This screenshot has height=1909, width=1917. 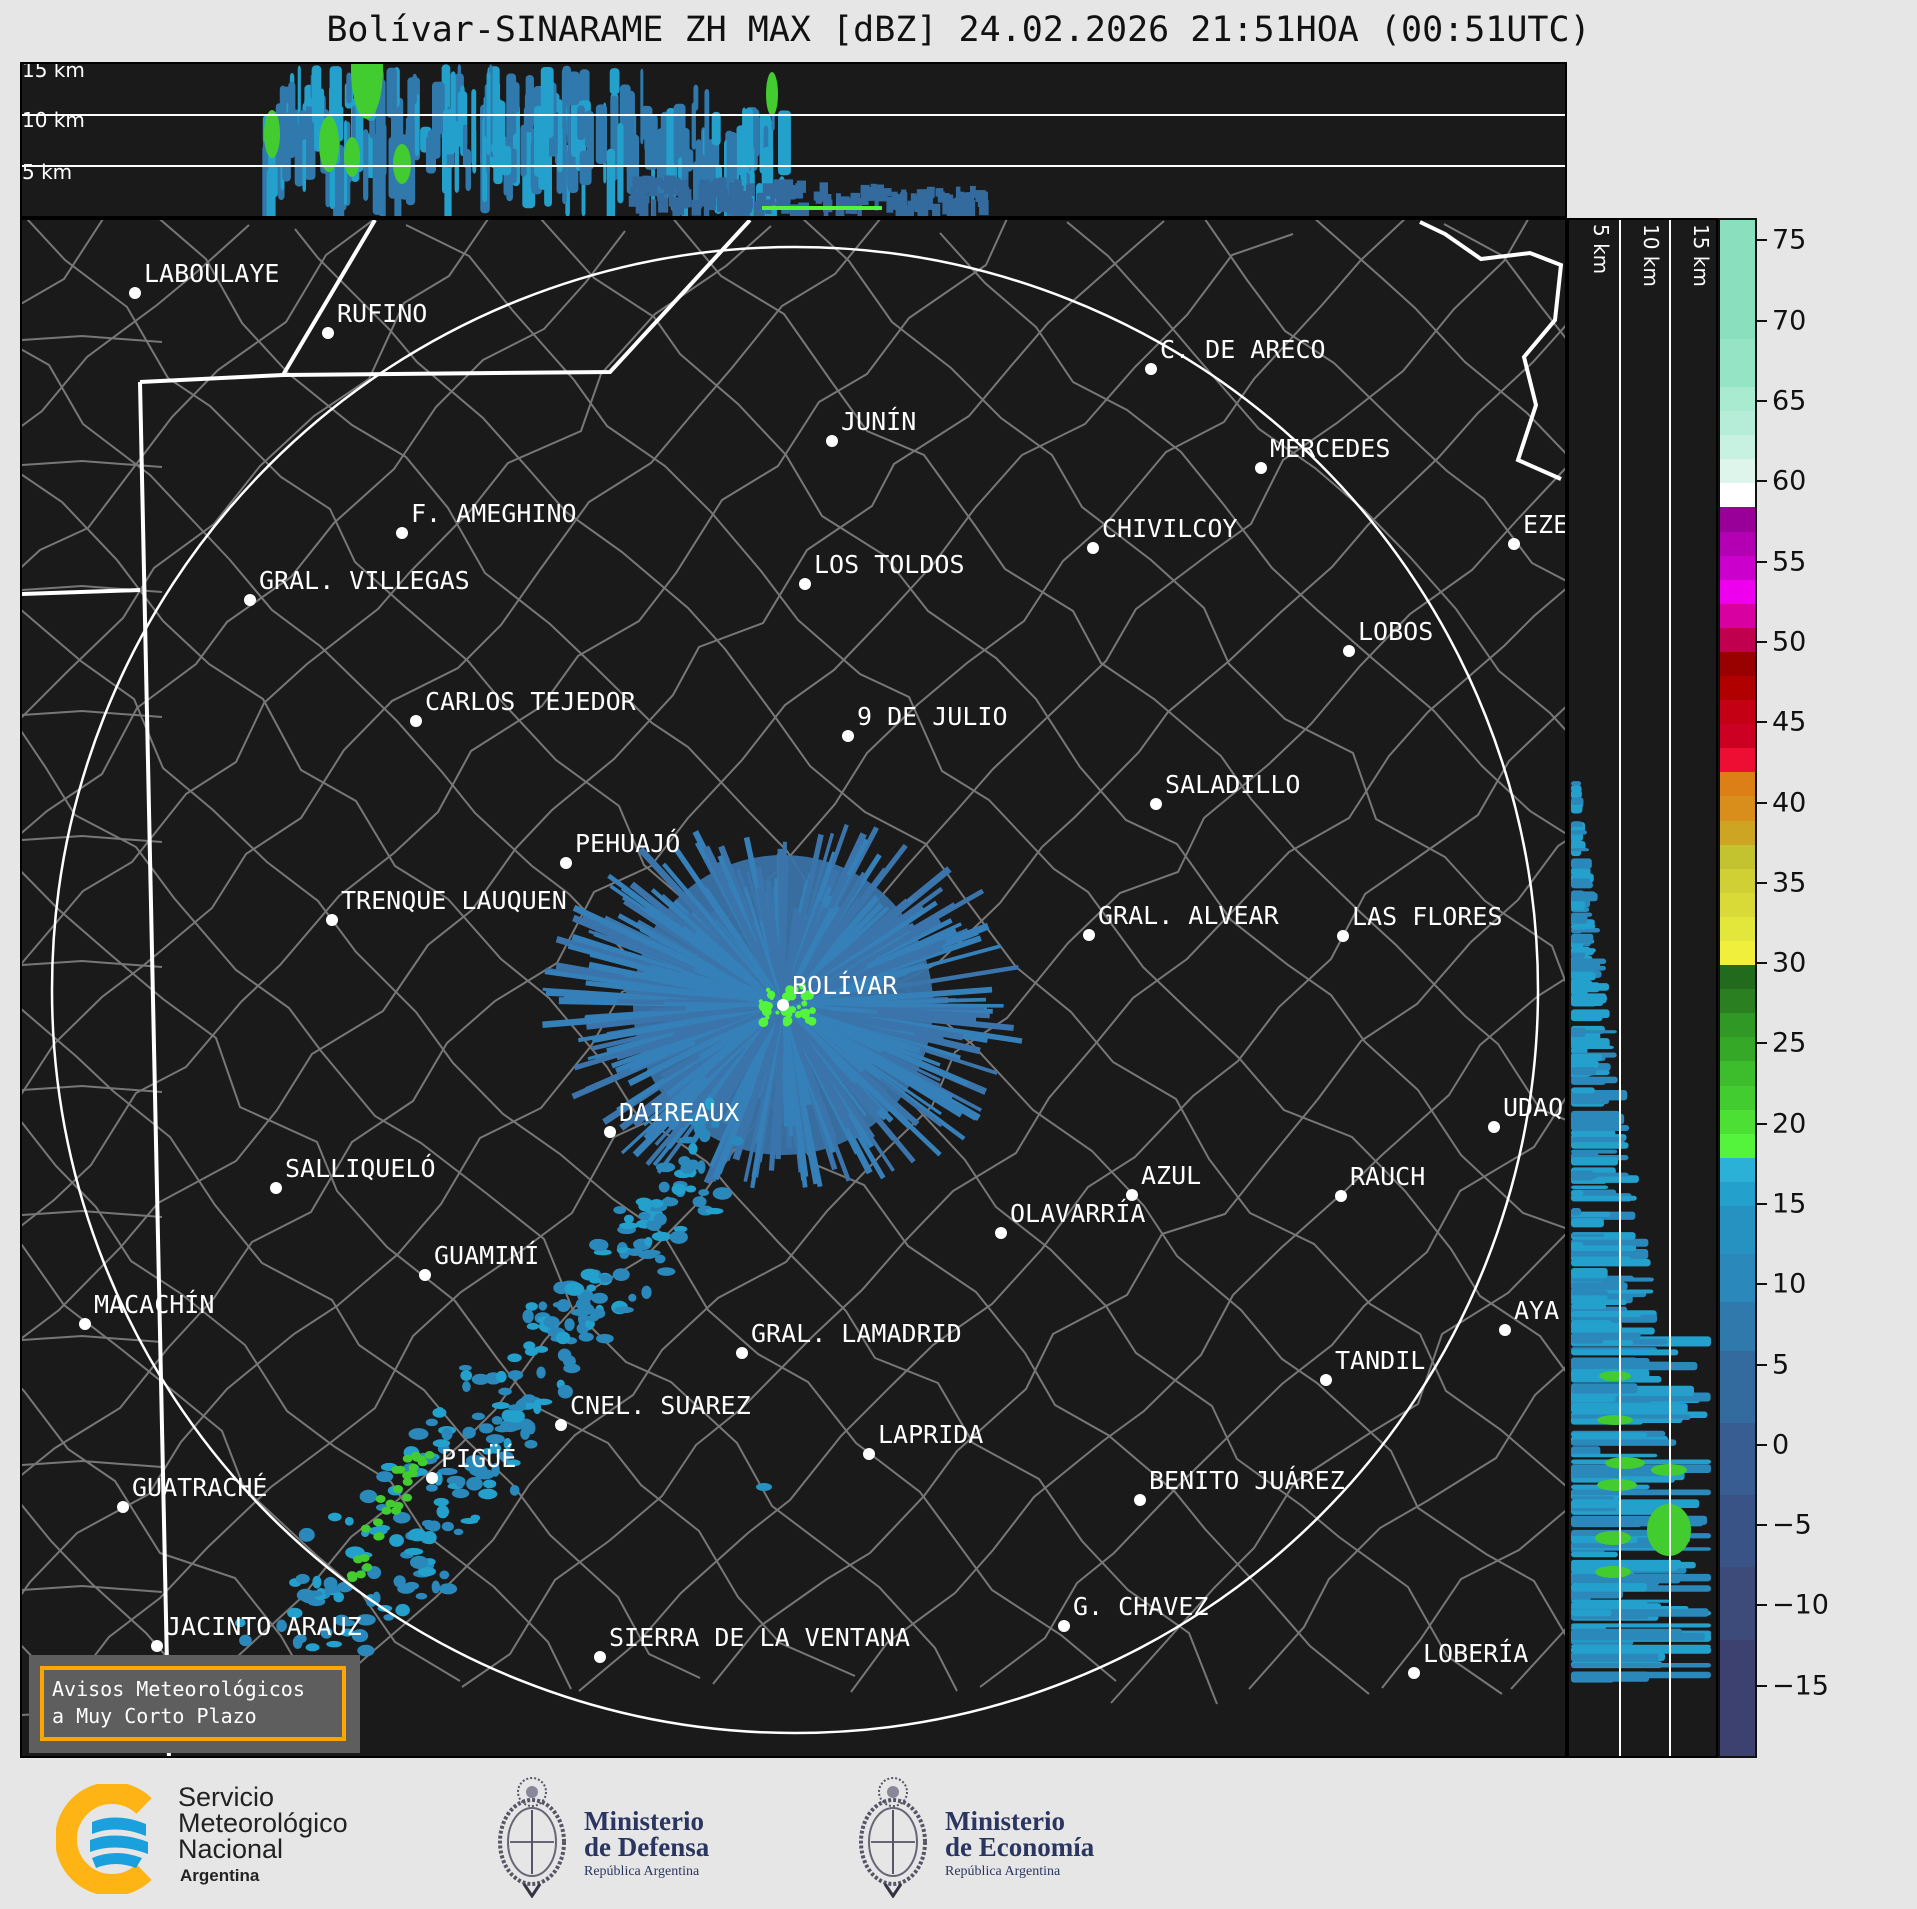 What do you see at coordinates (471, 1464) in the screenshot?
I see `city-pig-: PIGÜÉ` at bounding box center [471, 1464].